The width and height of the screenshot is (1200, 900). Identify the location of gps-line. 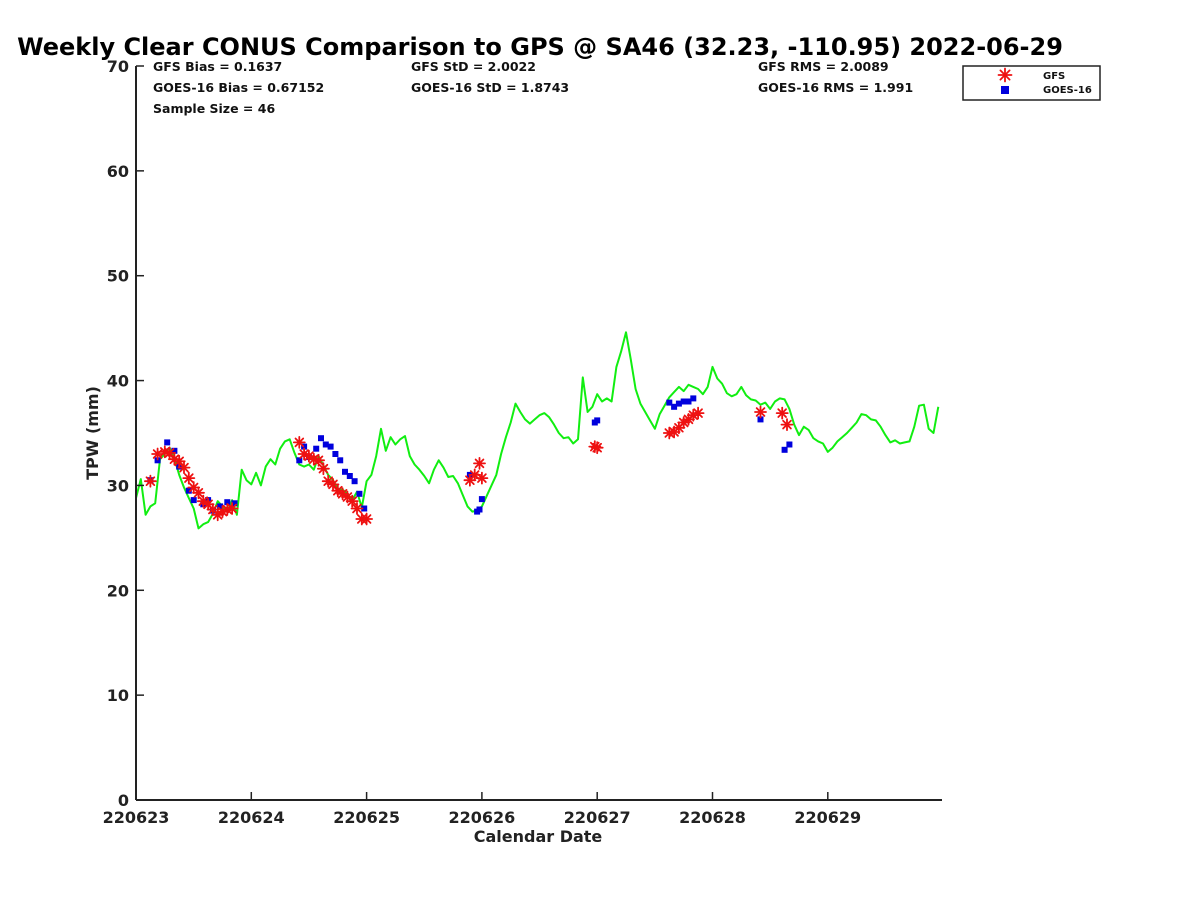
(537, 430).